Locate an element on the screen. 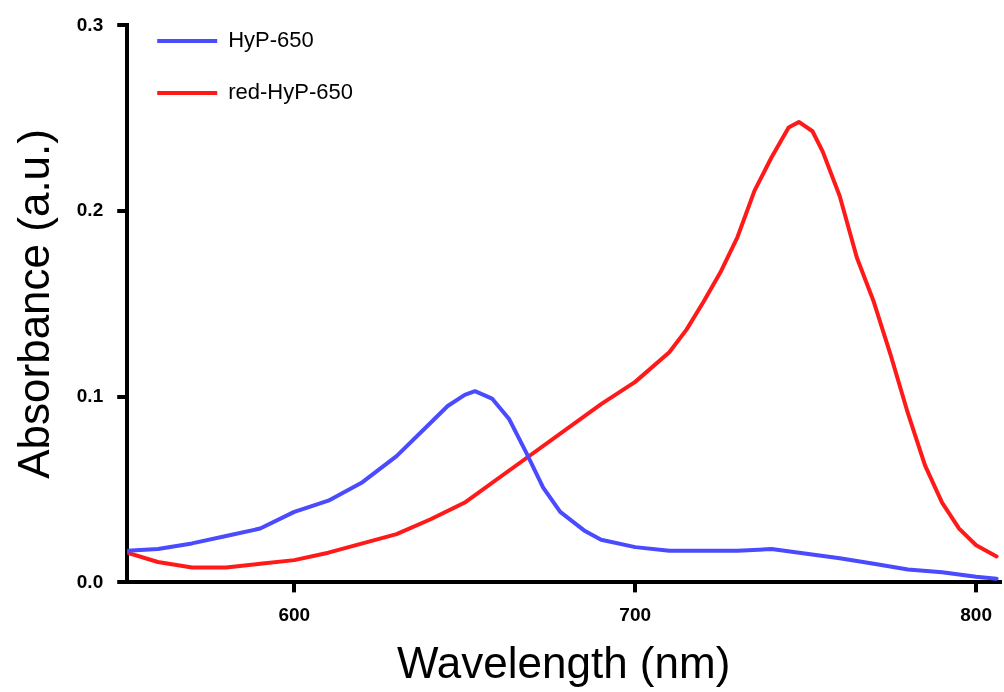  x-tick-label: 700 is located at coordinates (635, 615).